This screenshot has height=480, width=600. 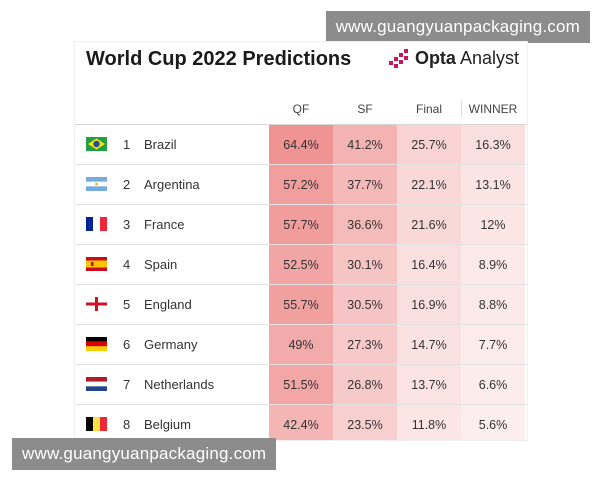 What do you see at coordinates (301, 109) in the screenshot?
I see `column-header-qf: QF` at bounding box center [301, 109].